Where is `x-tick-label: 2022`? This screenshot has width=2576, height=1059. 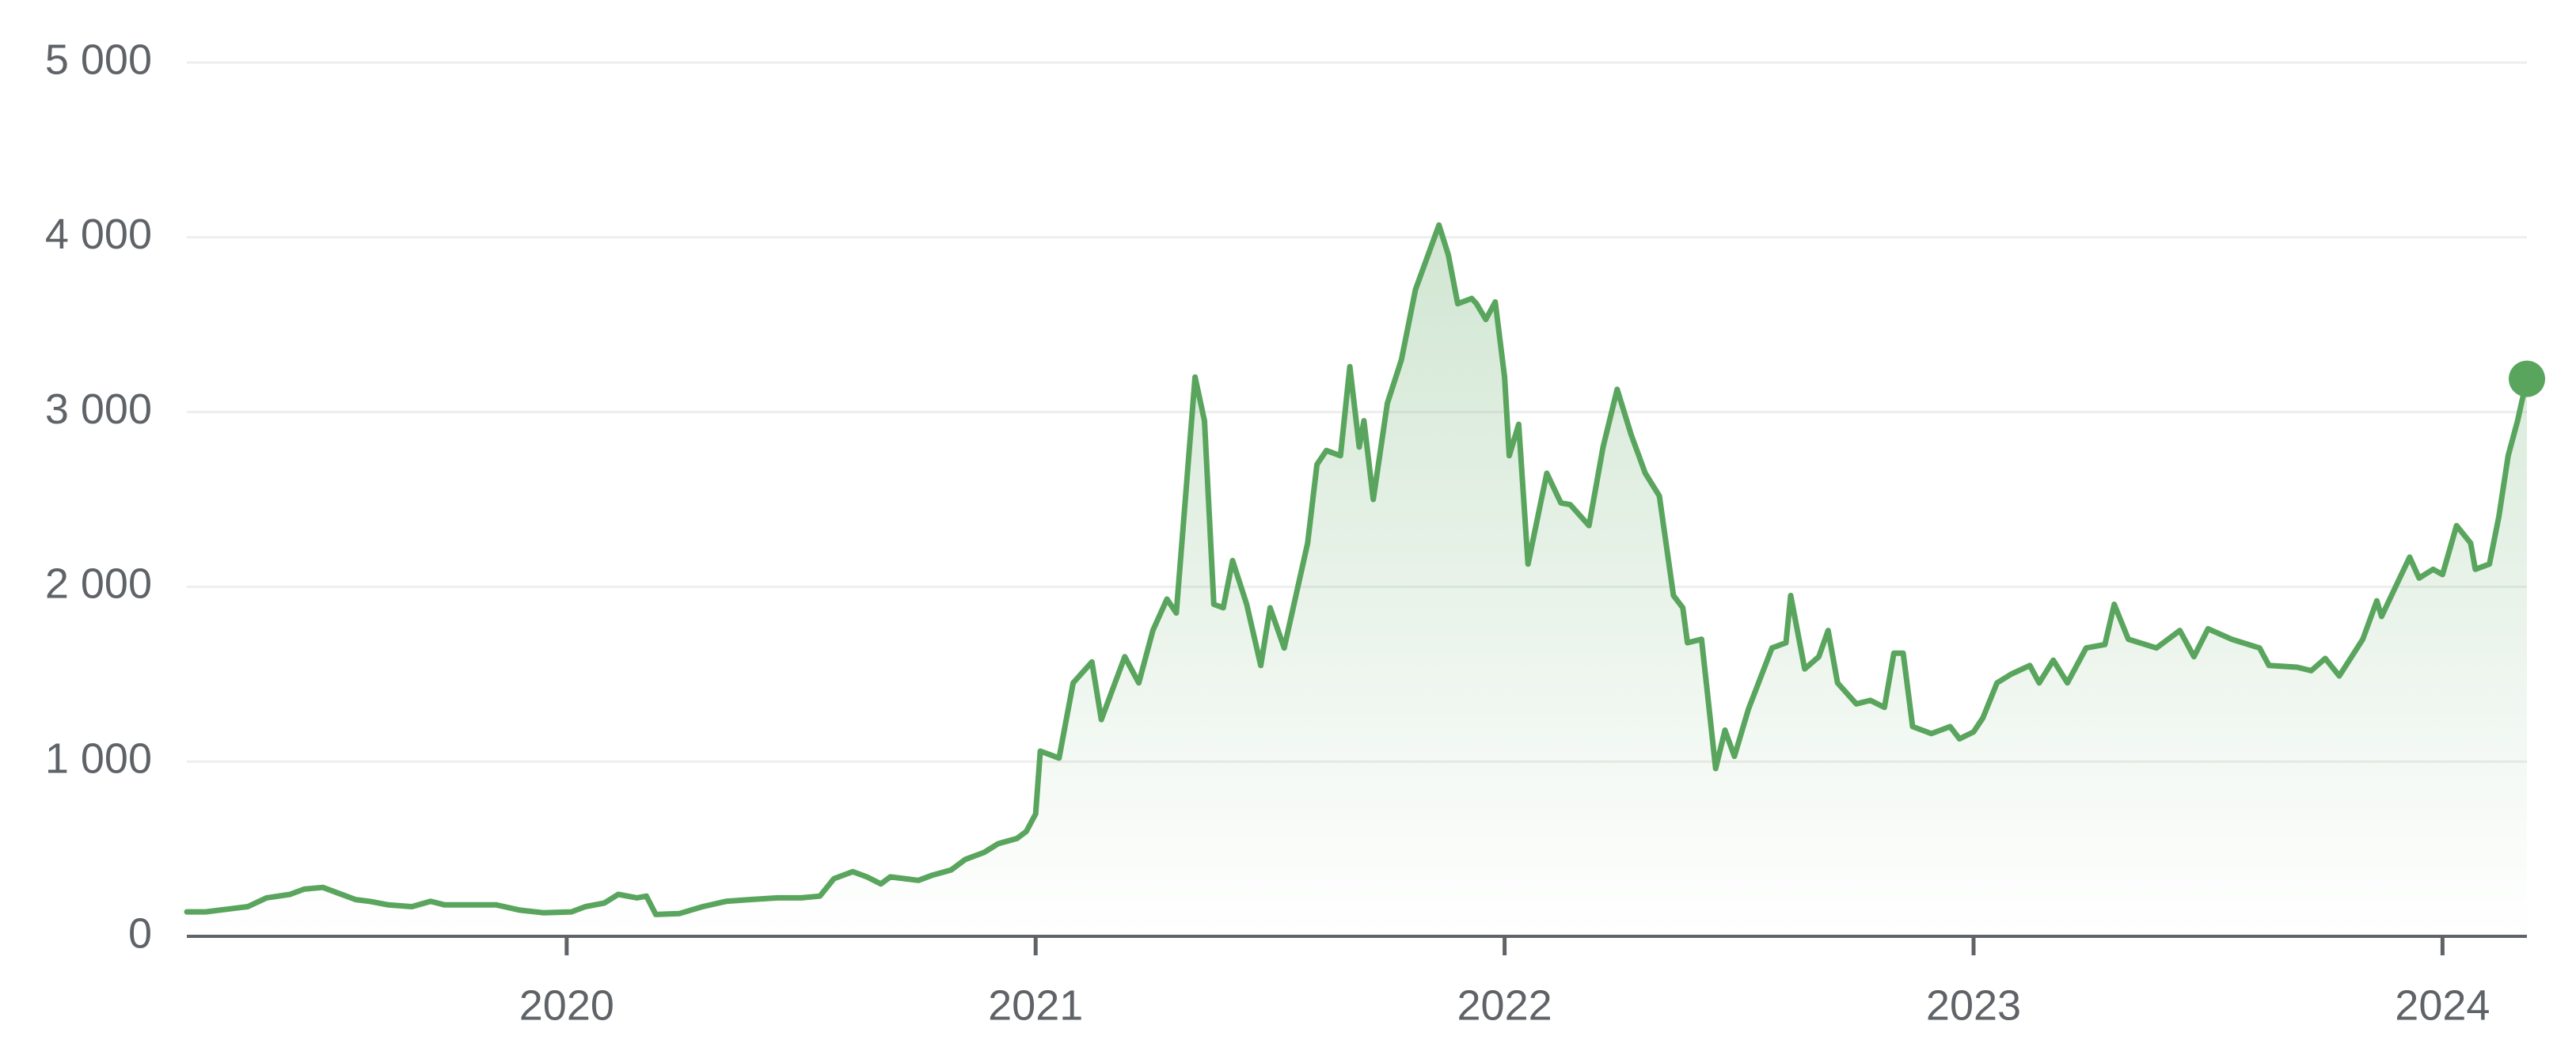 x-tick-label: 2022 is located at coordinates (1504, 1005).